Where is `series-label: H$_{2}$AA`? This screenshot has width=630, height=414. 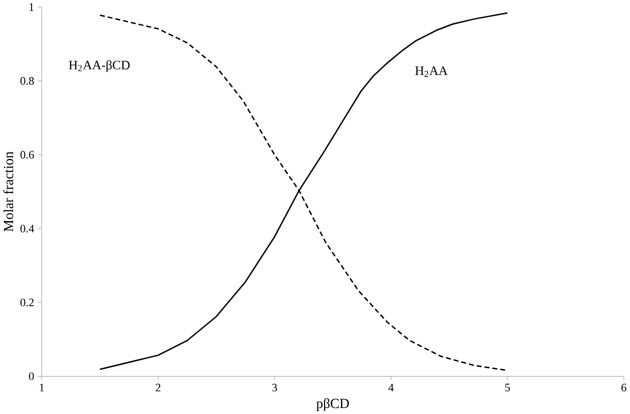
series-label: H$_{2}$AA is located at coordinates (431, 71).